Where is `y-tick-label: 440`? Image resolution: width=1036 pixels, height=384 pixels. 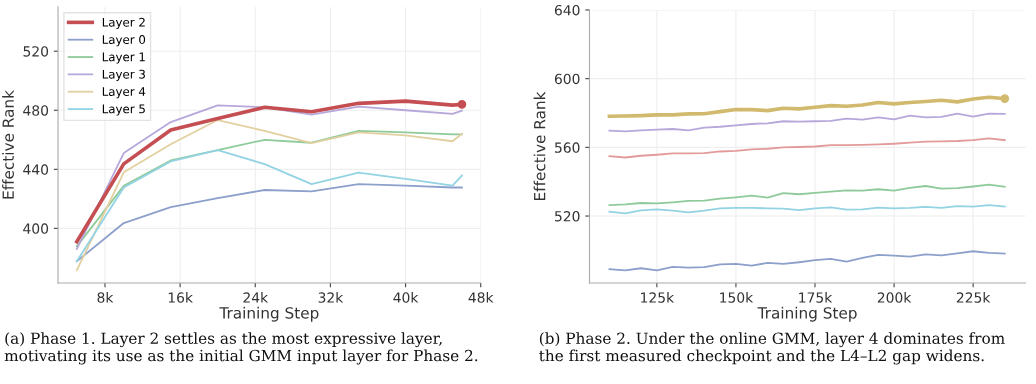
y-tick-label: 440 is located at coordinates (36, 169).